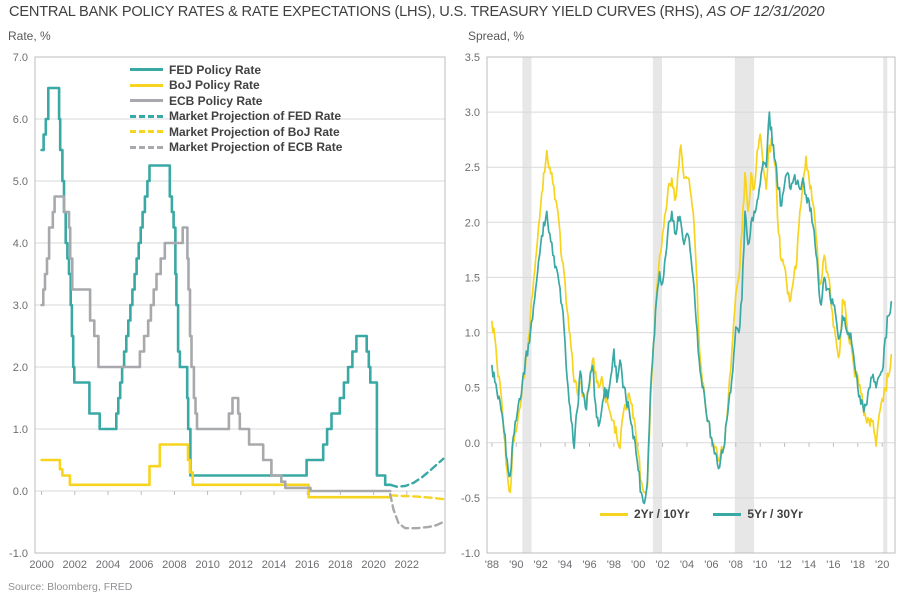  Describe the element at coordinates (565, 565) in the screenshot. I see `svg-text: '94` at that location.